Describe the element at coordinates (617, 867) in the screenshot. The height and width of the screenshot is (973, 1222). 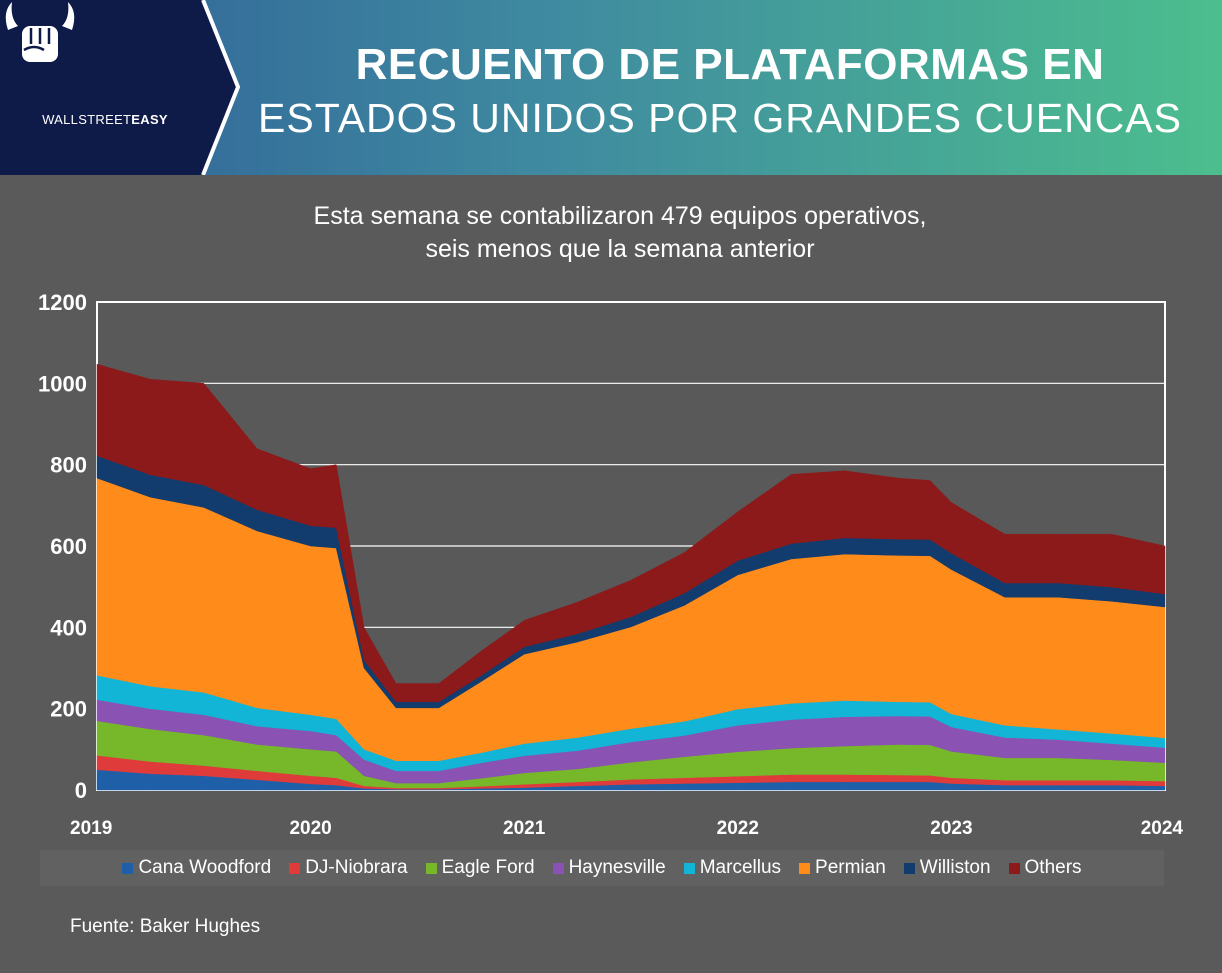
I see `legend-label-haynesville: Haynesville` at that location.